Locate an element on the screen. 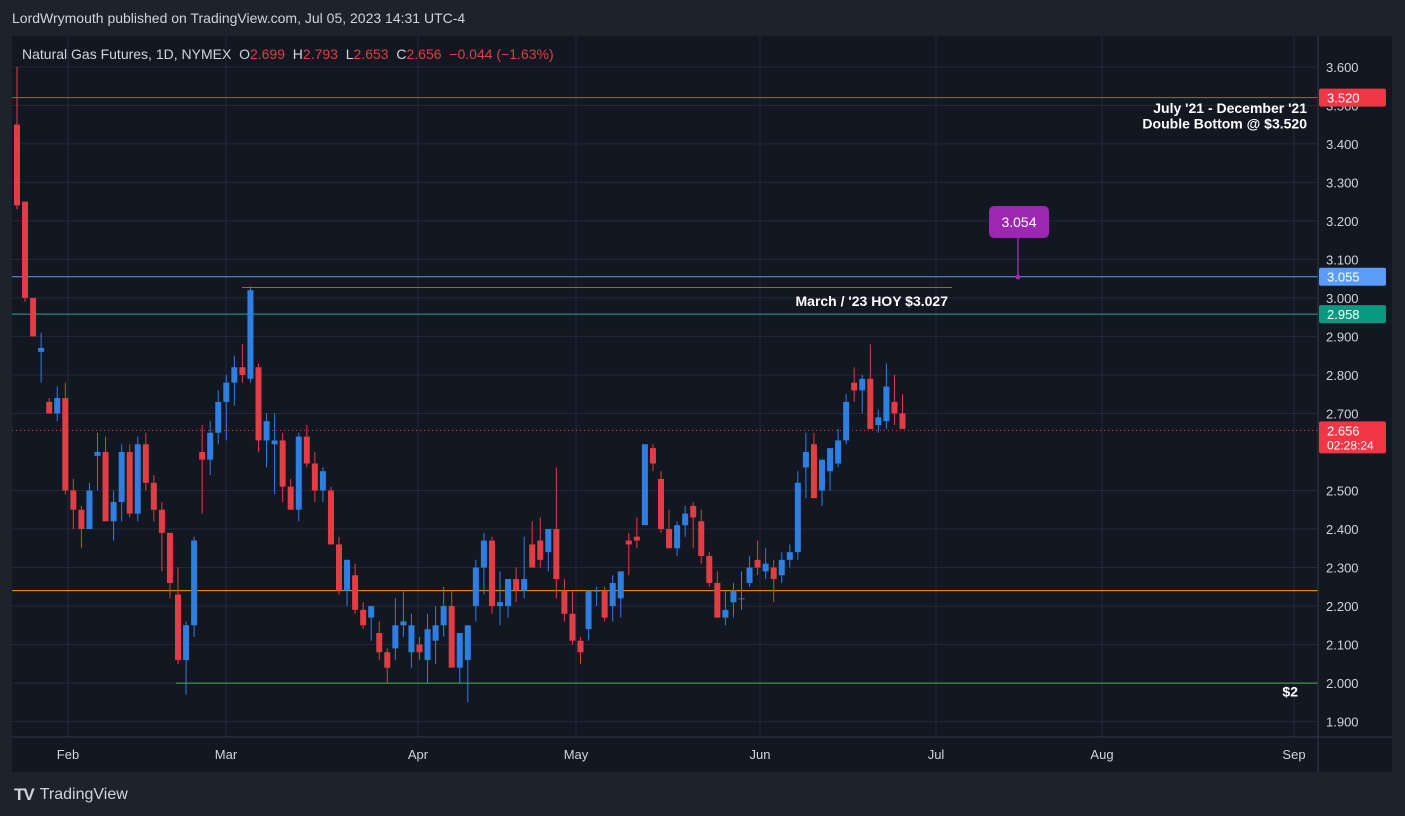 The width and height of the screenshot is (1405, 816). y-tick-label: 2.500 is located at coordinates (1342, 490).